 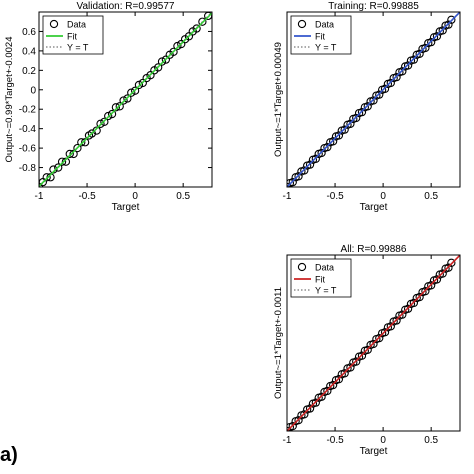 What do you see at coordinates (29, 51) in the screenshot?
I see `y-tick-label: 0.4` at bounding box center [29, 51].